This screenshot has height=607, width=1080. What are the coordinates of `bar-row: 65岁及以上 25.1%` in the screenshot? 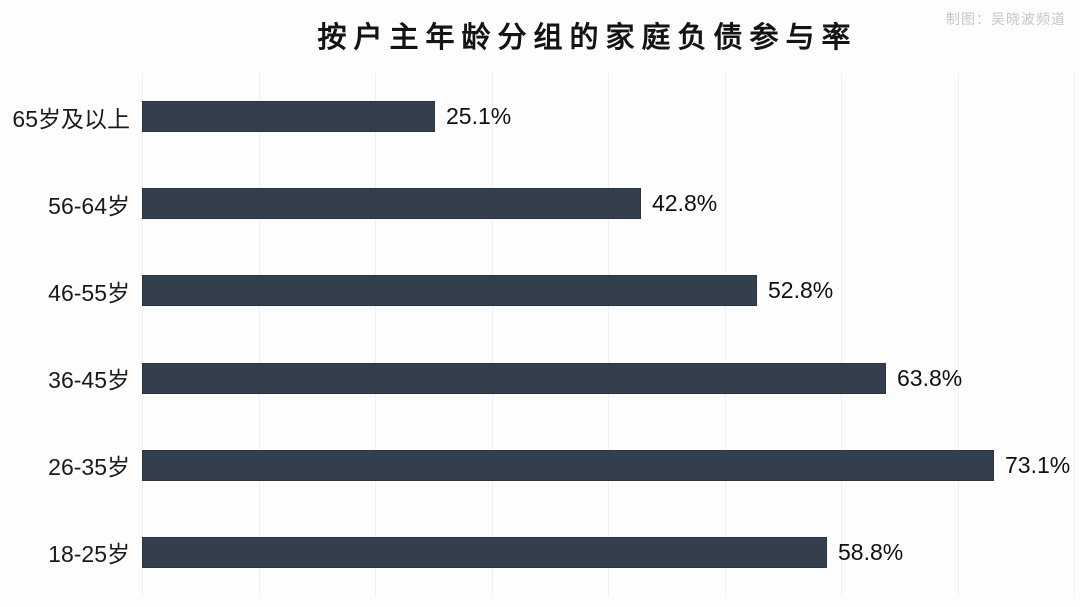 It's located at (540, 116).